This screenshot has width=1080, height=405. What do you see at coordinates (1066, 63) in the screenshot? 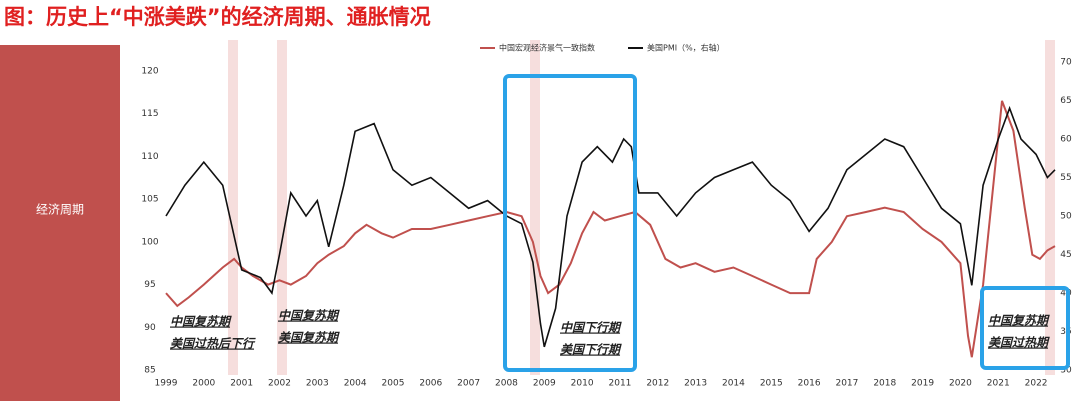
I see `y2-tick-label: 70` at bounding box center [1066, 63].